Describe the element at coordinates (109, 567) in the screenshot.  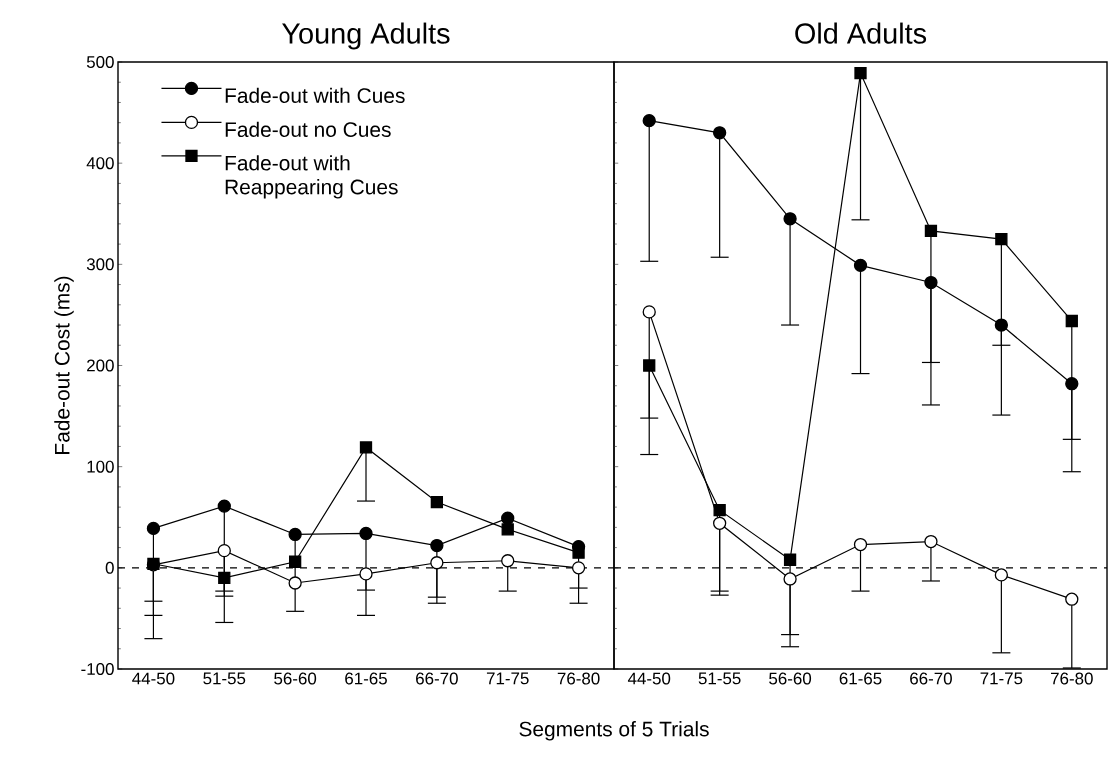
I see `y-tick-label: 0` at that location.